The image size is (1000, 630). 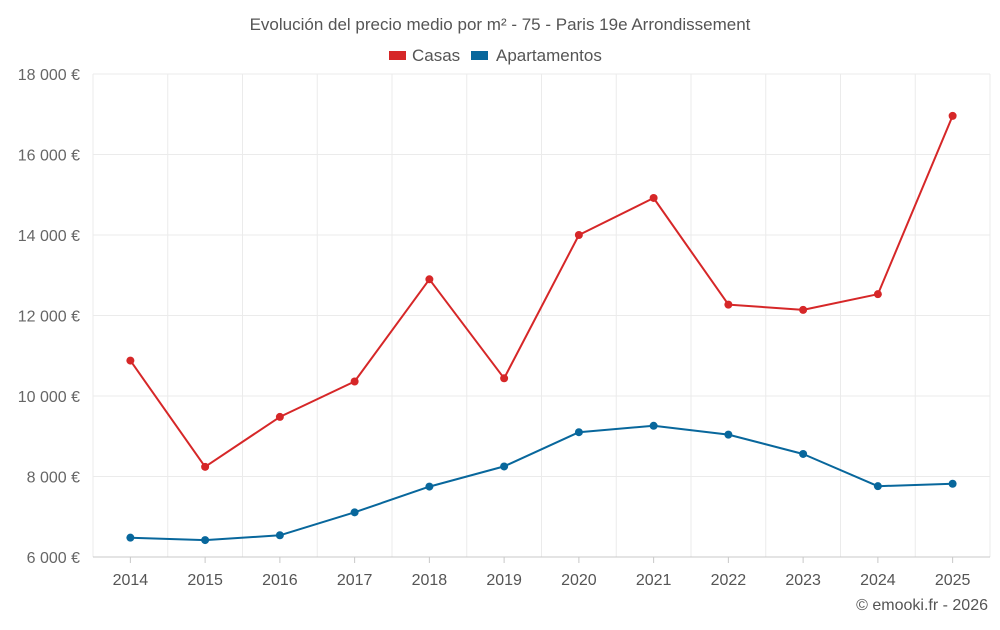 What do you see at coordinates (654, 580) in the screenshot?
I see `x-tick-label: 2021` at bounding box center [654, 580].